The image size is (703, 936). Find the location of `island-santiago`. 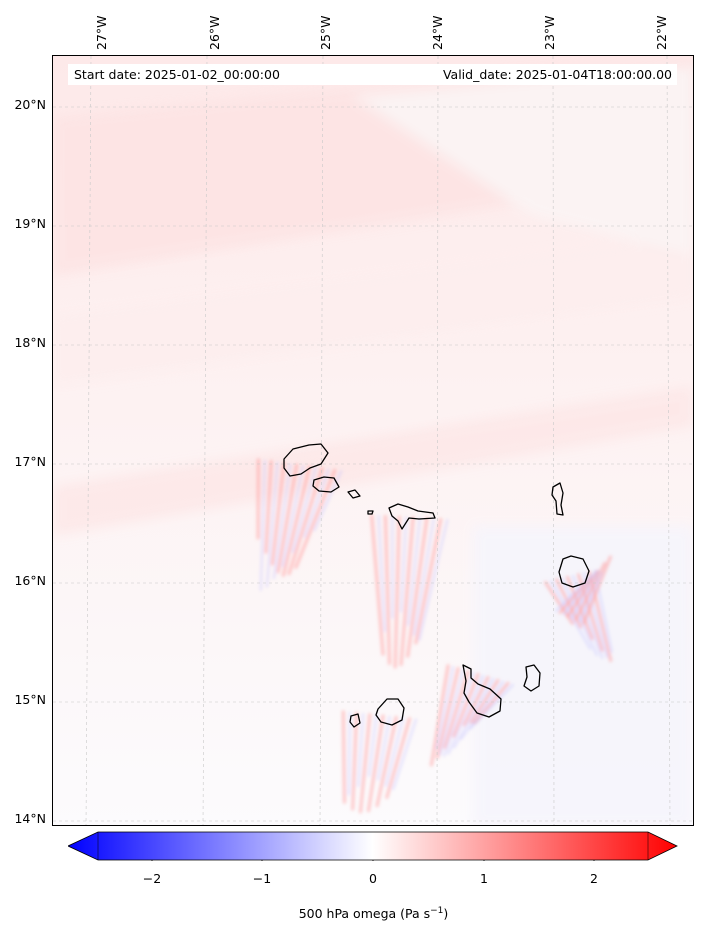

island-santiago is located at coordinates (482, 691).